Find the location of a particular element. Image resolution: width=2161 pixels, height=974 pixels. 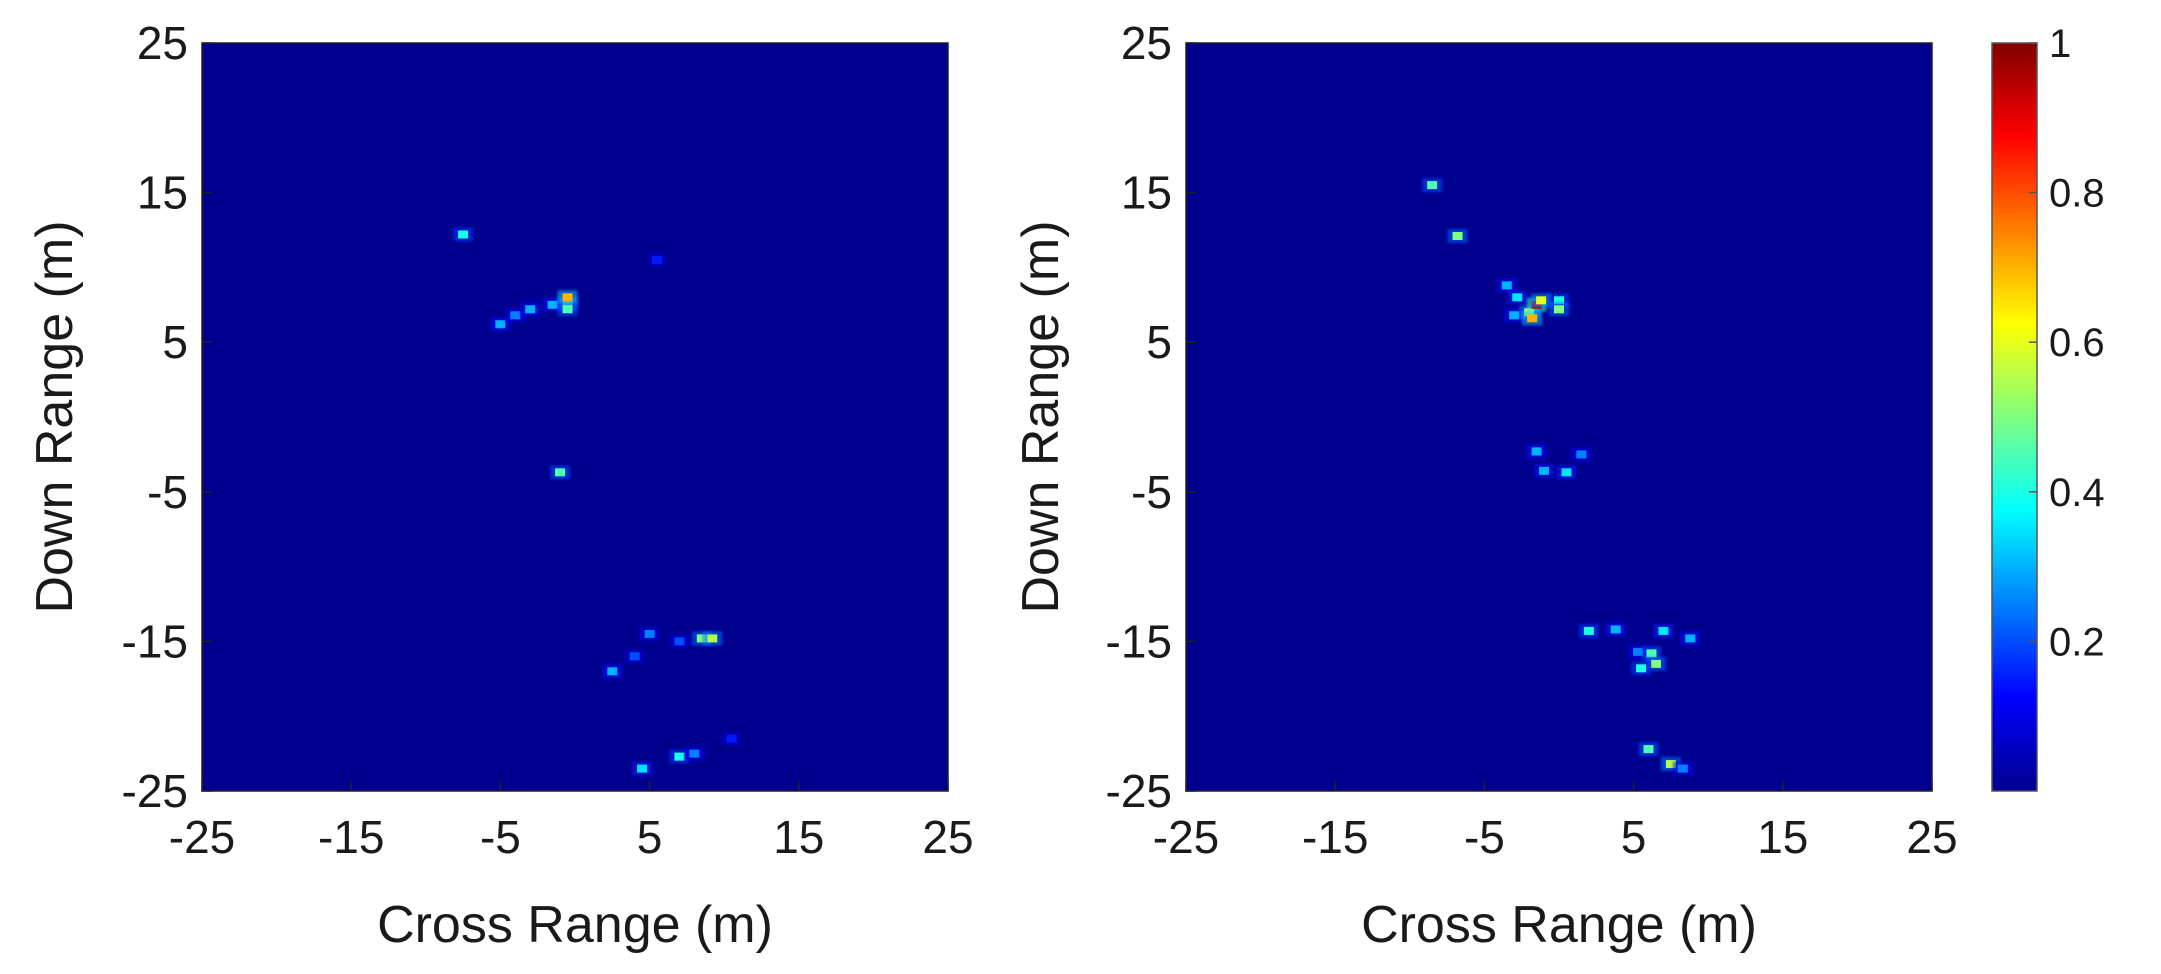

right-x-tick-label-3: 5 is located at coordinates (1634, 837).